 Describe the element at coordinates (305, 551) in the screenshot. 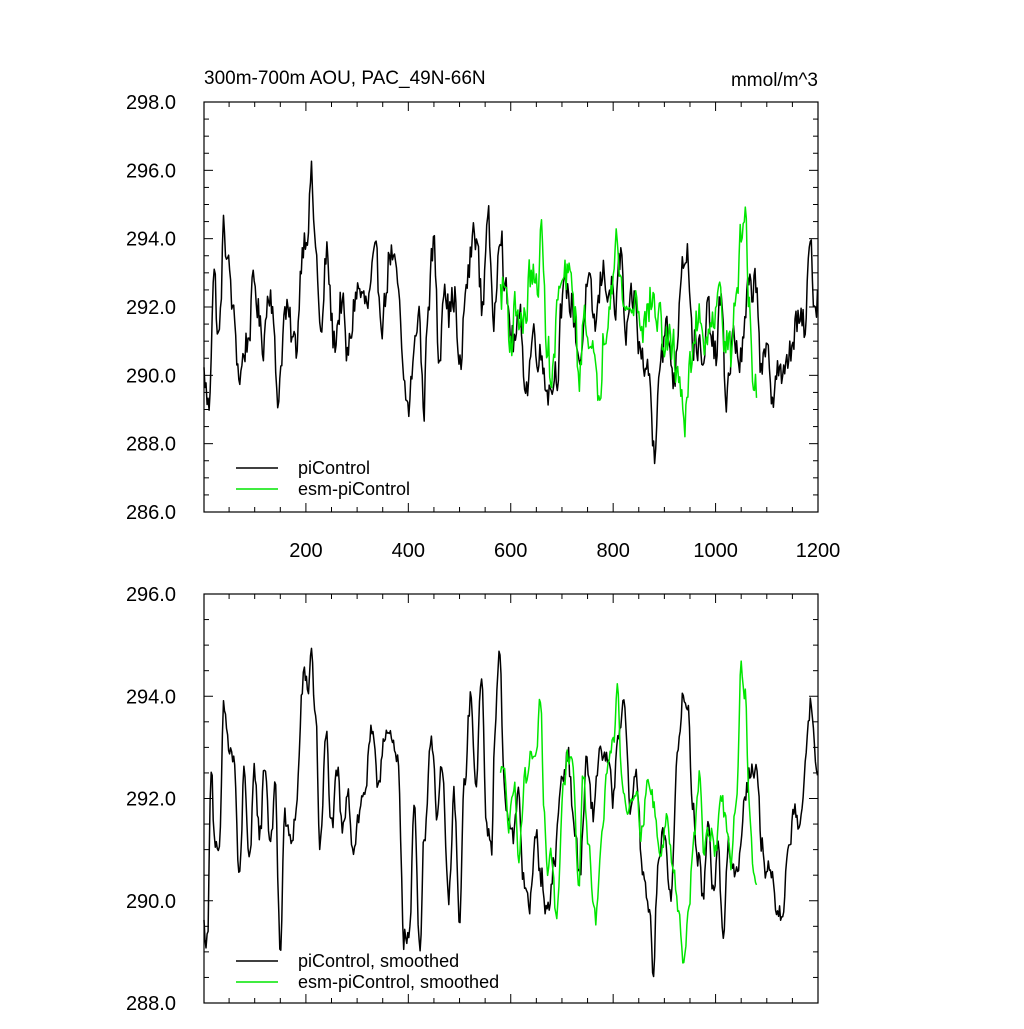

I see `x-tick-label: 200` at that location.